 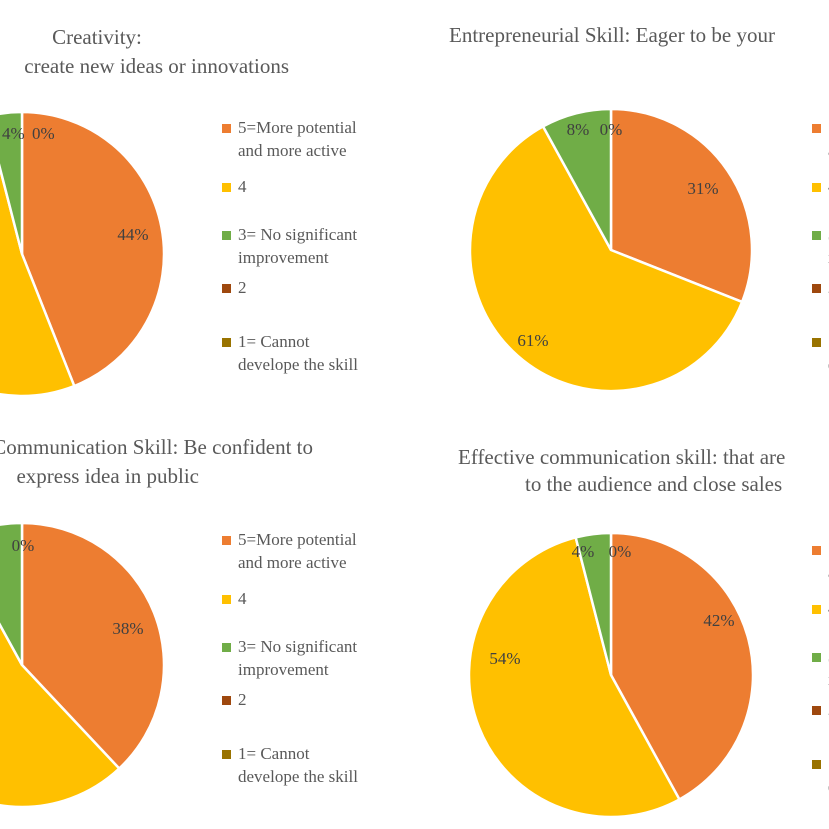 What do you see at coordinates (156, 66) in the screenshot?
I see `chart-title: create new ideas or innovations` at bounding box center [156, 66].